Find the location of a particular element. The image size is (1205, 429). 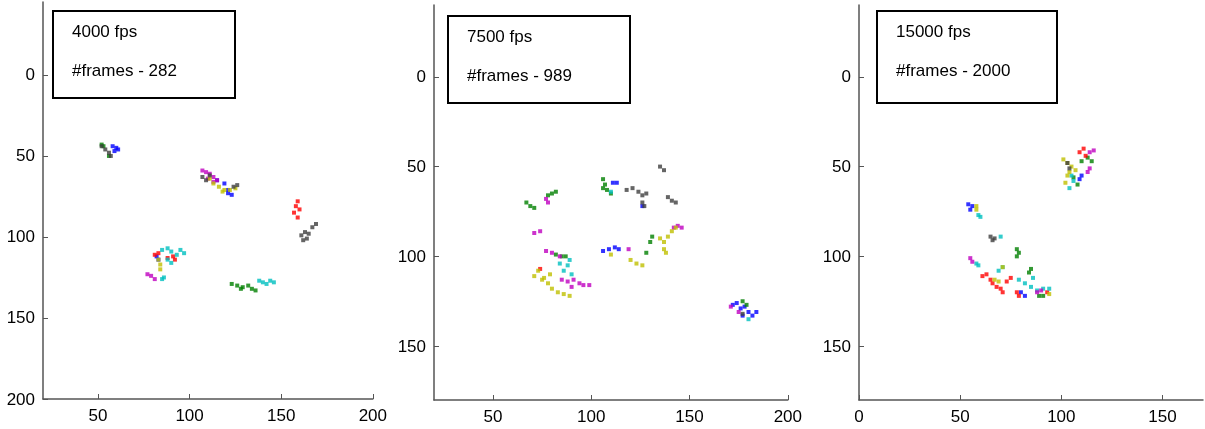

annotation: #frames - 282 is located at coordinates (124, 71).